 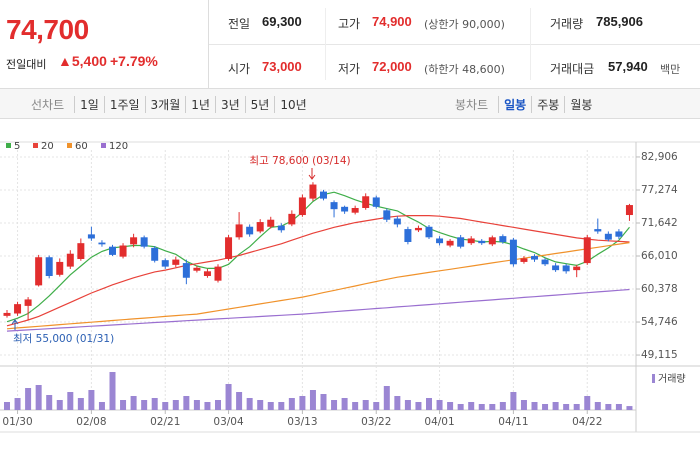 What do you see at coordinates (628, 66) in the screenshot?
I see `field-value: 57,940` at bounding box center [628, 66].